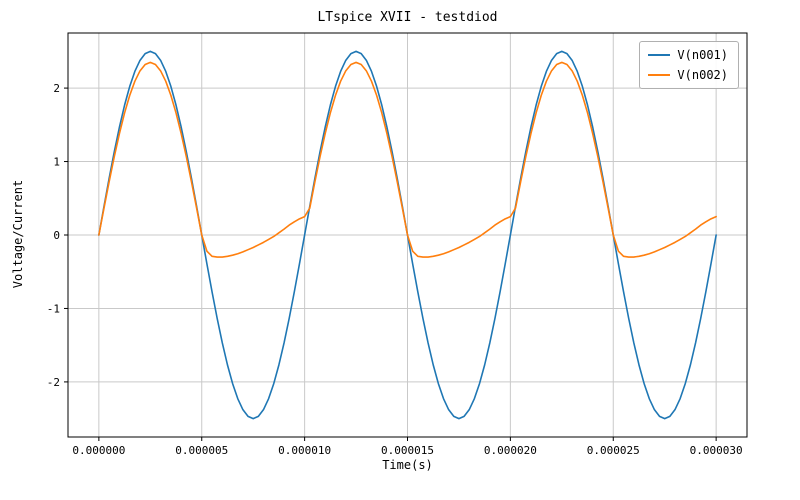  What do you see at coordinates (716, 450) in the screenshot?
I see `x-tick-label: 0.000030` at bounding box center [716, 450].